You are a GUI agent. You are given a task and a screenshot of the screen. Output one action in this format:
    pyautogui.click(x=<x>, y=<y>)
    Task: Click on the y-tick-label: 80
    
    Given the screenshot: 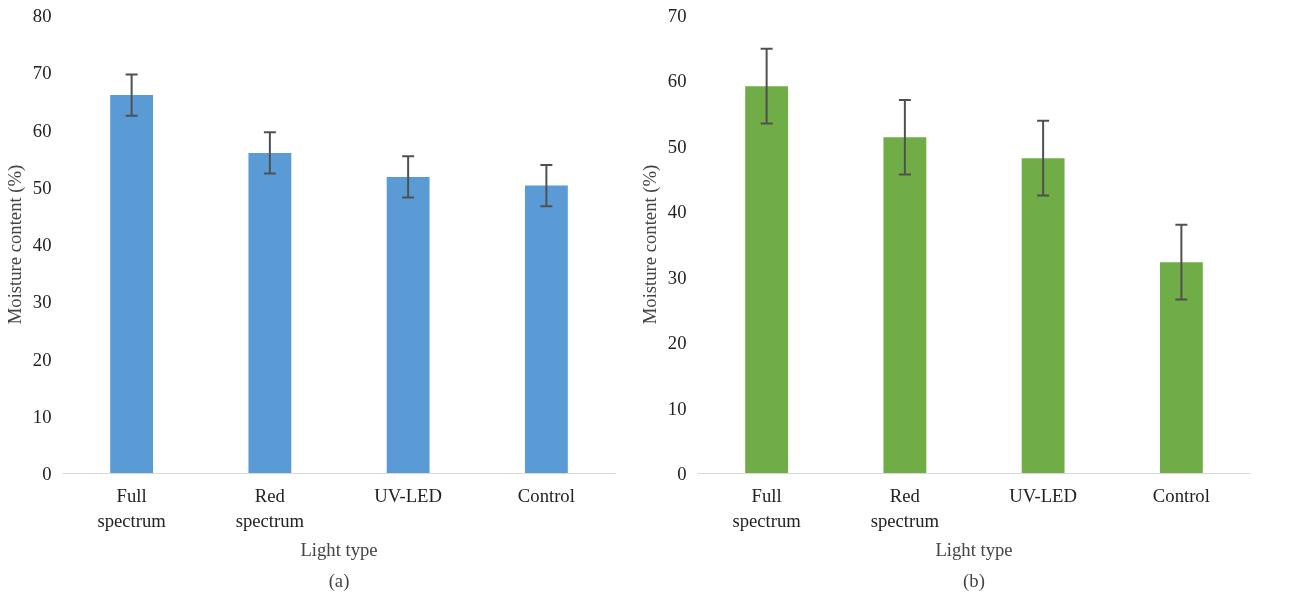 What is the action you would take?
    pyautogui.click(x=42, y=15)
    